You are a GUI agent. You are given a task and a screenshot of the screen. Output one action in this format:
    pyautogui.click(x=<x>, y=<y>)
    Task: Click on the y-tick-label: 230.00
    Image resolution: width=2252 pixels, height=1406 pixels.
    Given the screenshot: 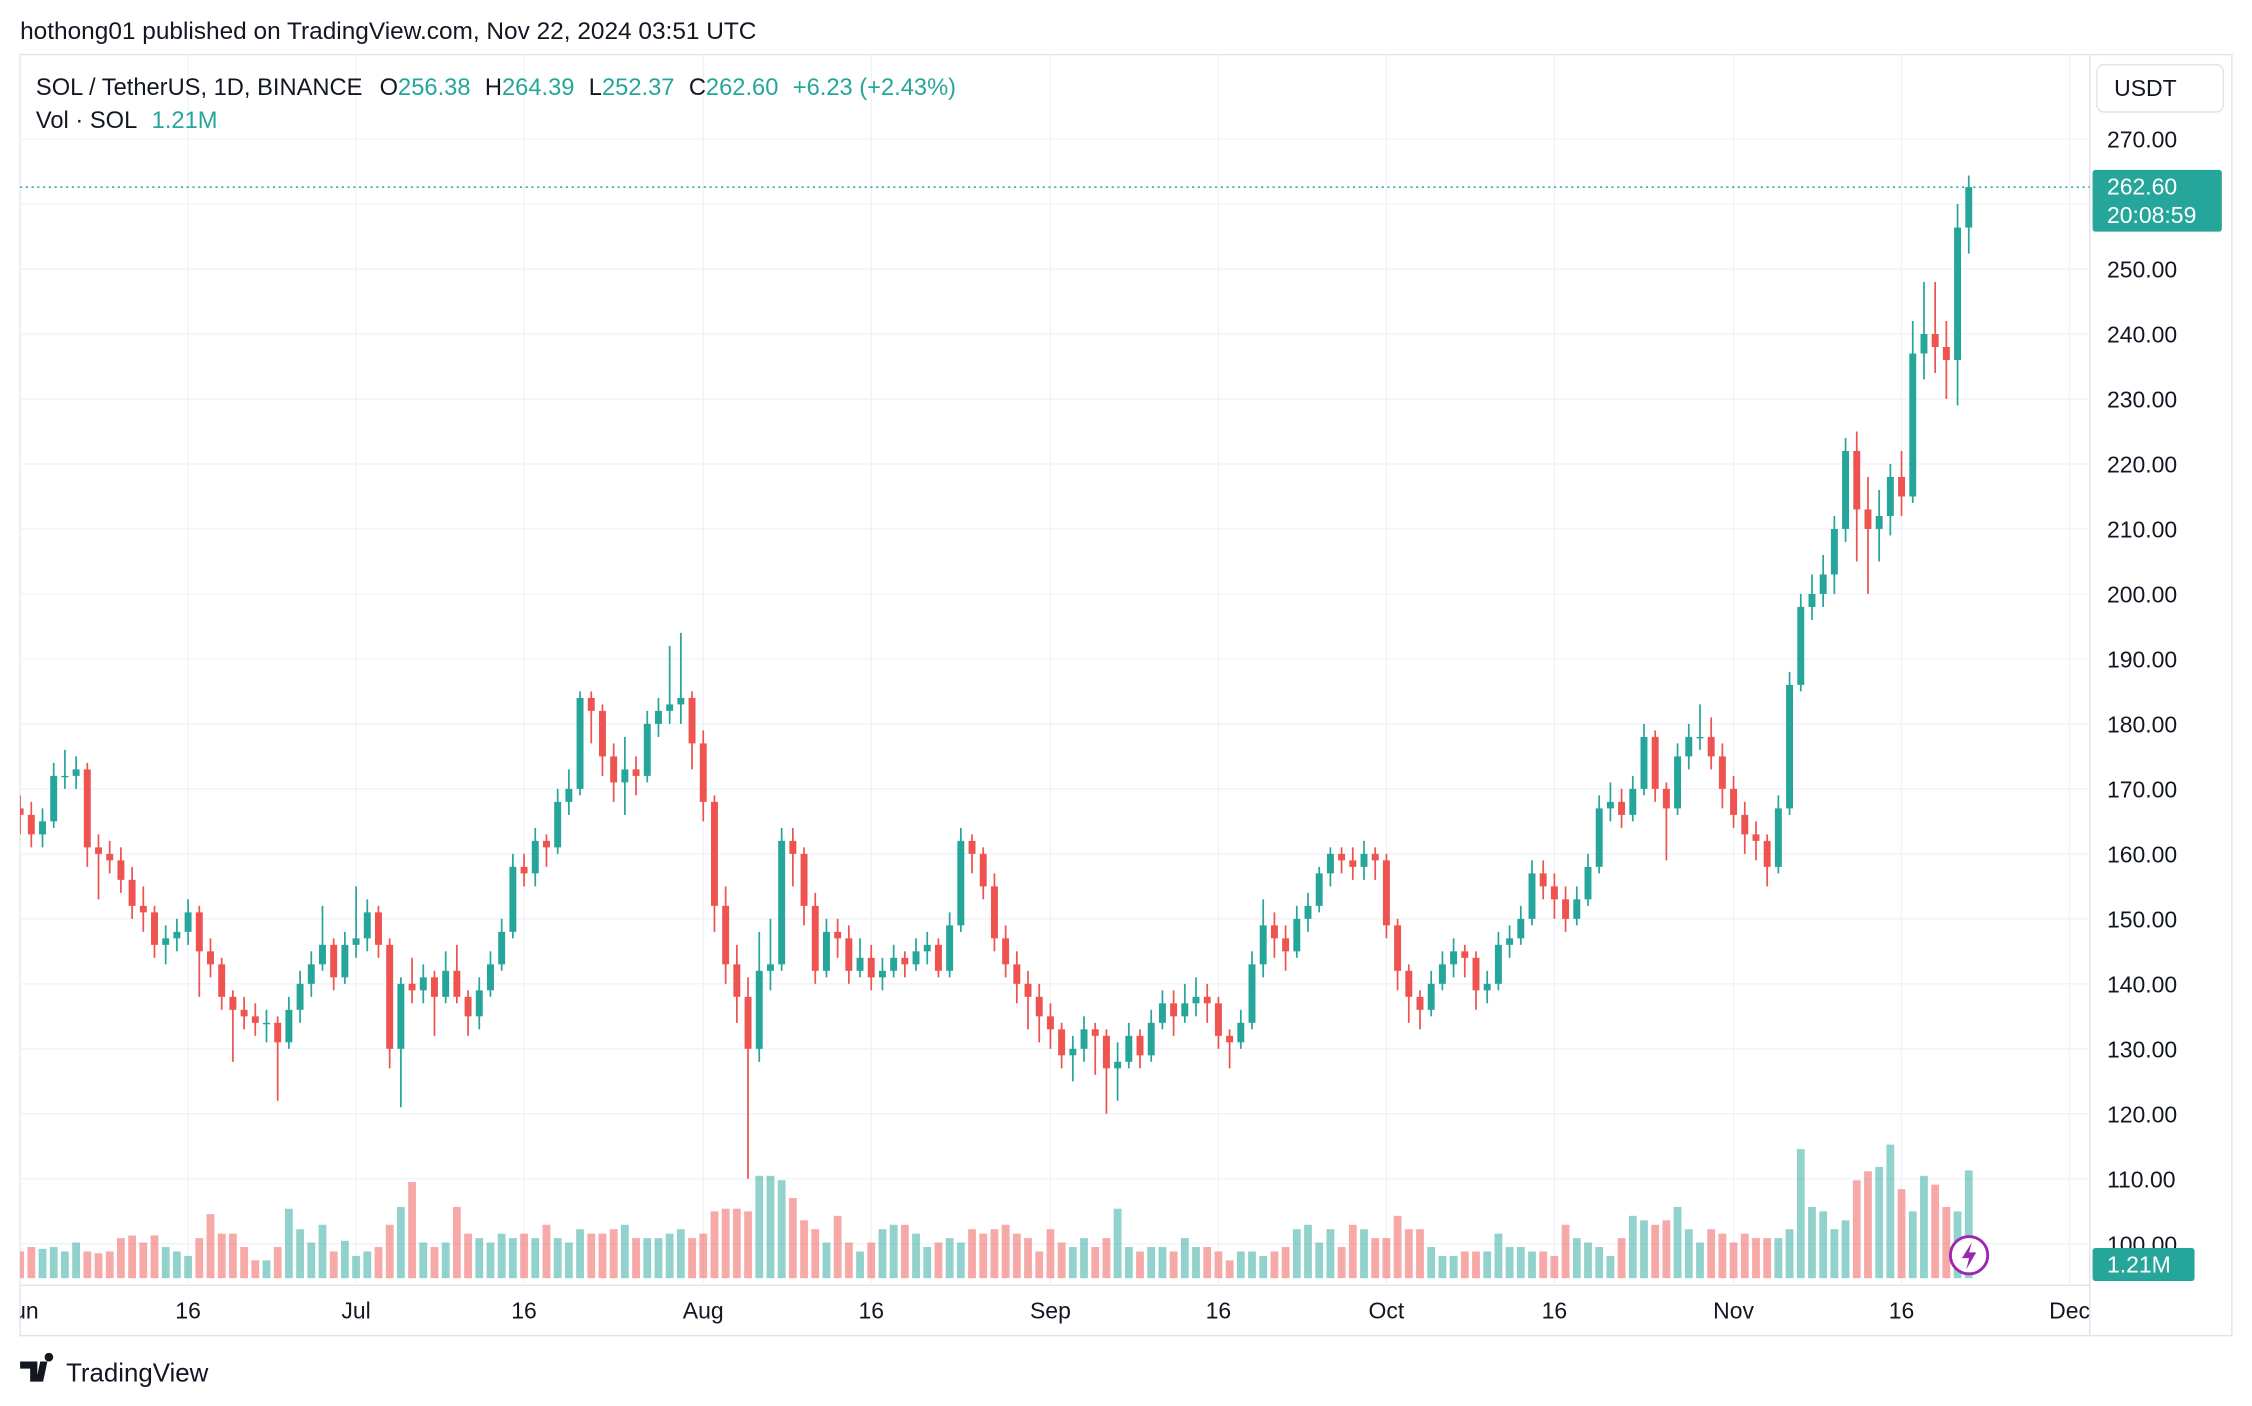 What is the action you would take?
    pyautogui.click(x=2142, y=400)
    